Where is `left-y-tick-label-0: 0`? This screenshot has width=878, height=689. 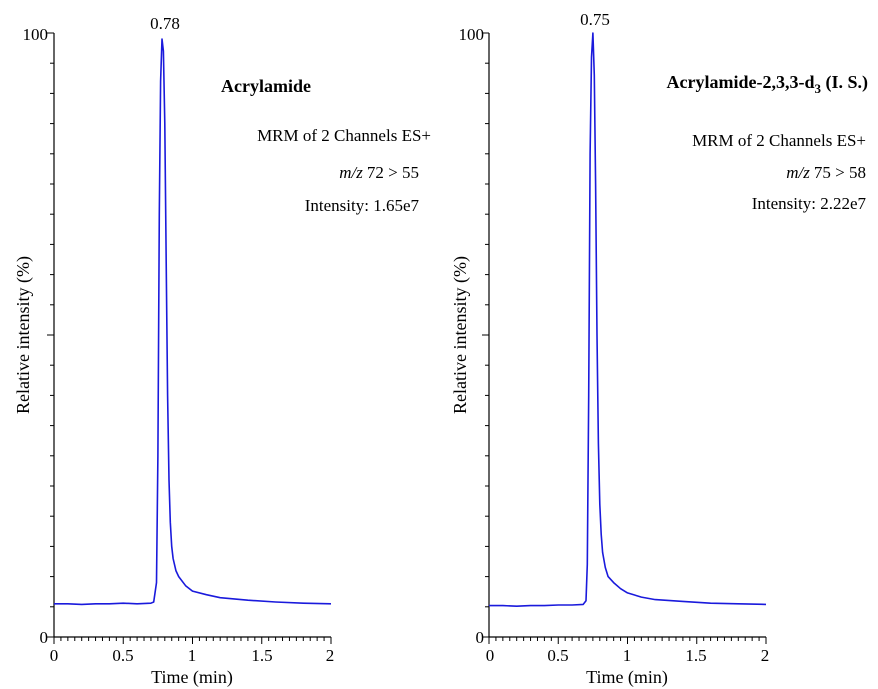
left-y-tick-label-0: 0 is located at coordinates (44, 637).